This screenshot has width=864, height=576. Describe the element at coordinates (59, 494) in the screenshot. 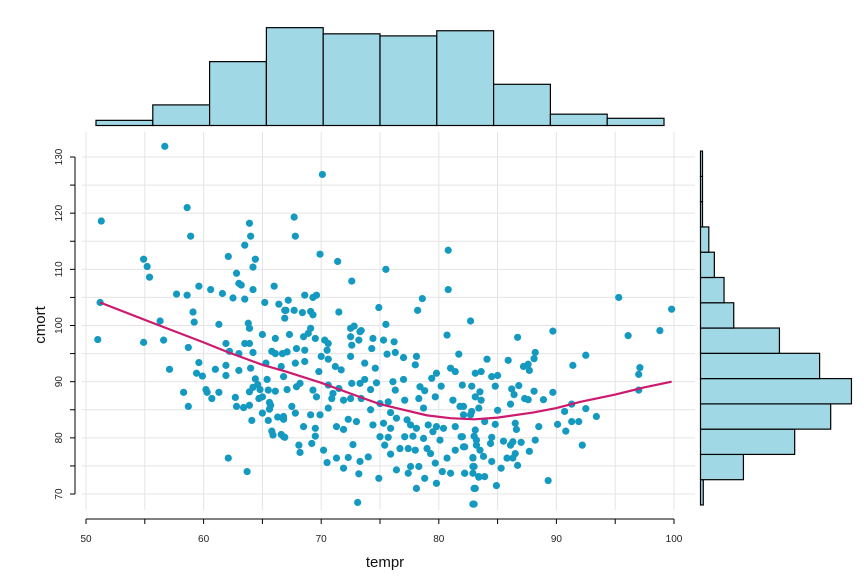

I see `y-tick-label: 70` at that location.